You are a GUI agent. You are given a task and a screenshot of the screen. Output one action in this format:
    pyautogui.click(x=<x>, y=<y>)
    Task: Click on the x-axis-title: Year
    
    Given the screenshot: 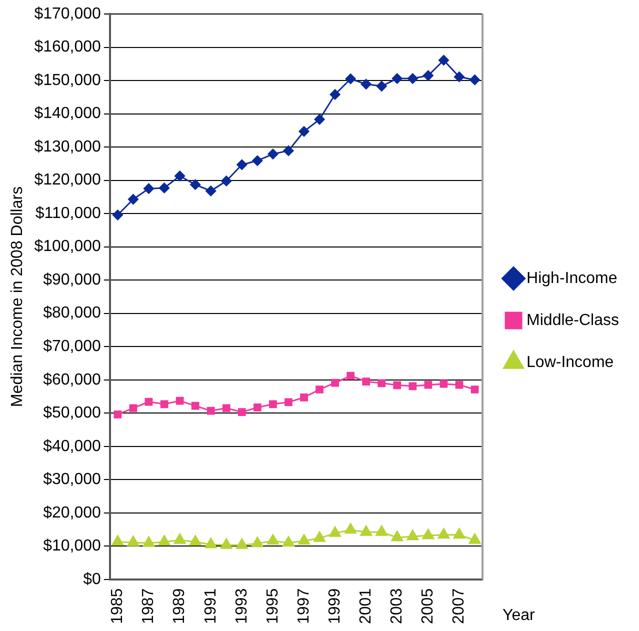 What is the action you would take?
    pyautogui.click(x=519, y=615)
    